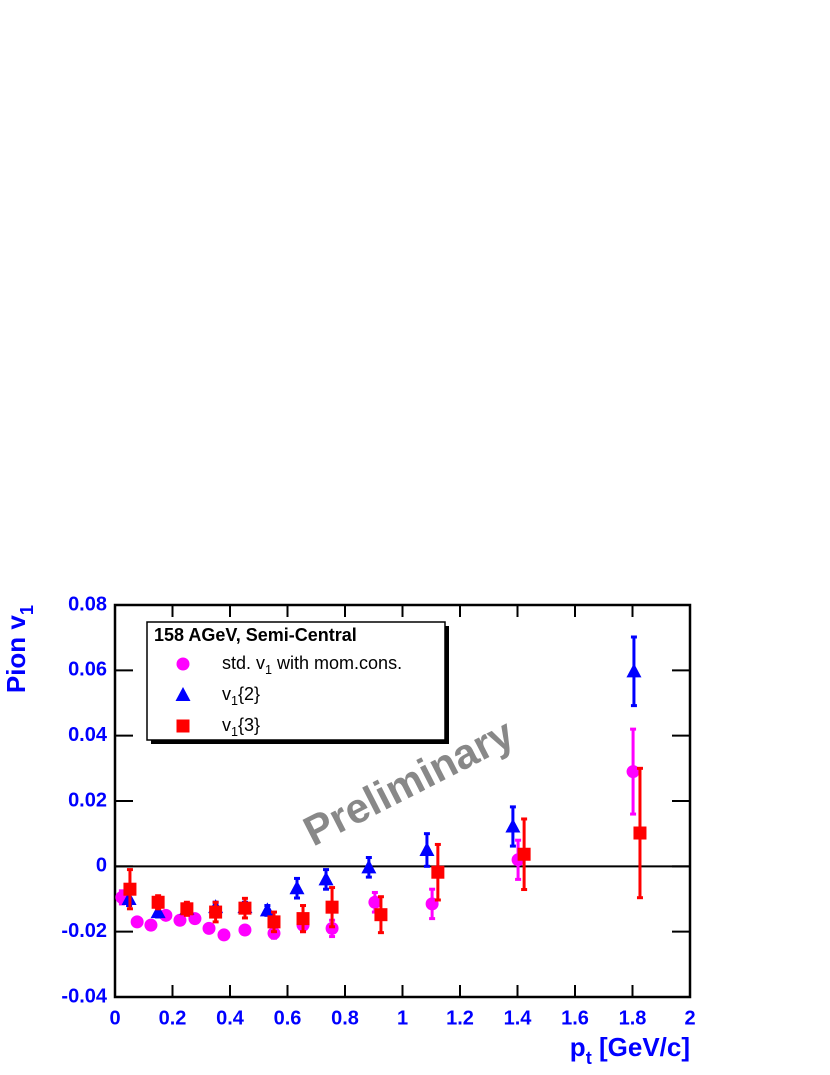 The height and width of the screenshot is (1075, 830). Describe the element at coordinates (84, 996) in the screenshot. I see `y-tick-label: -0.04` at that location.